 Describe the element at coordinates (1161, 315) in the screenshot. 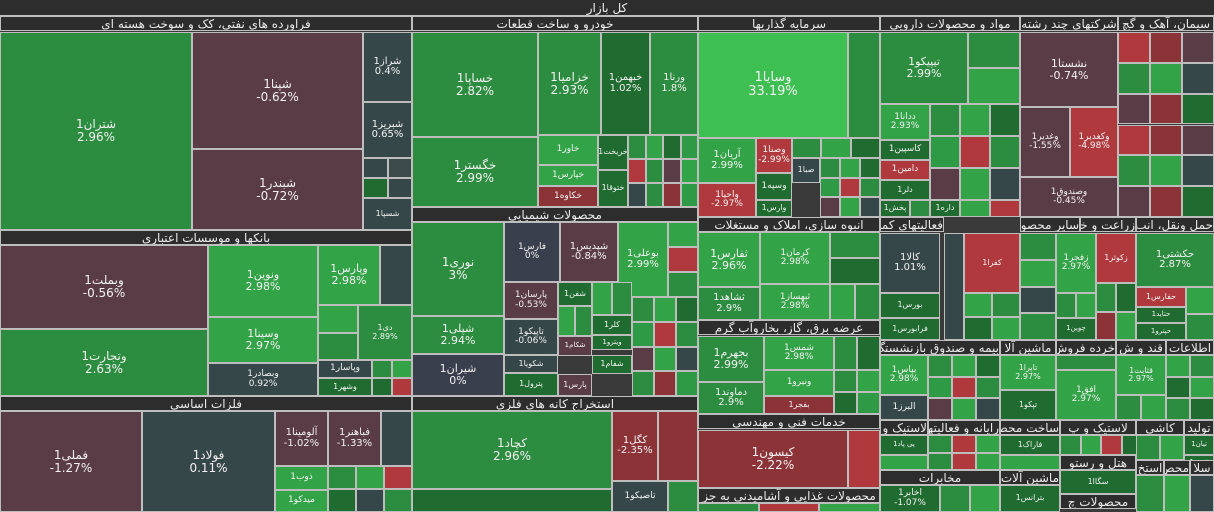

I see `treemap-tile: حتاید1` at that location.